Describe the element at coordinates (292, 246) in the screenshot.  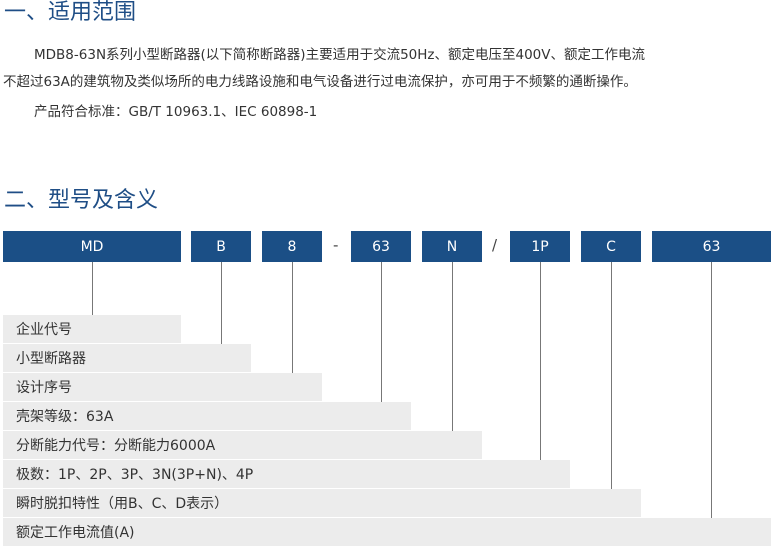
I see `code-box-8: 8` at that location.